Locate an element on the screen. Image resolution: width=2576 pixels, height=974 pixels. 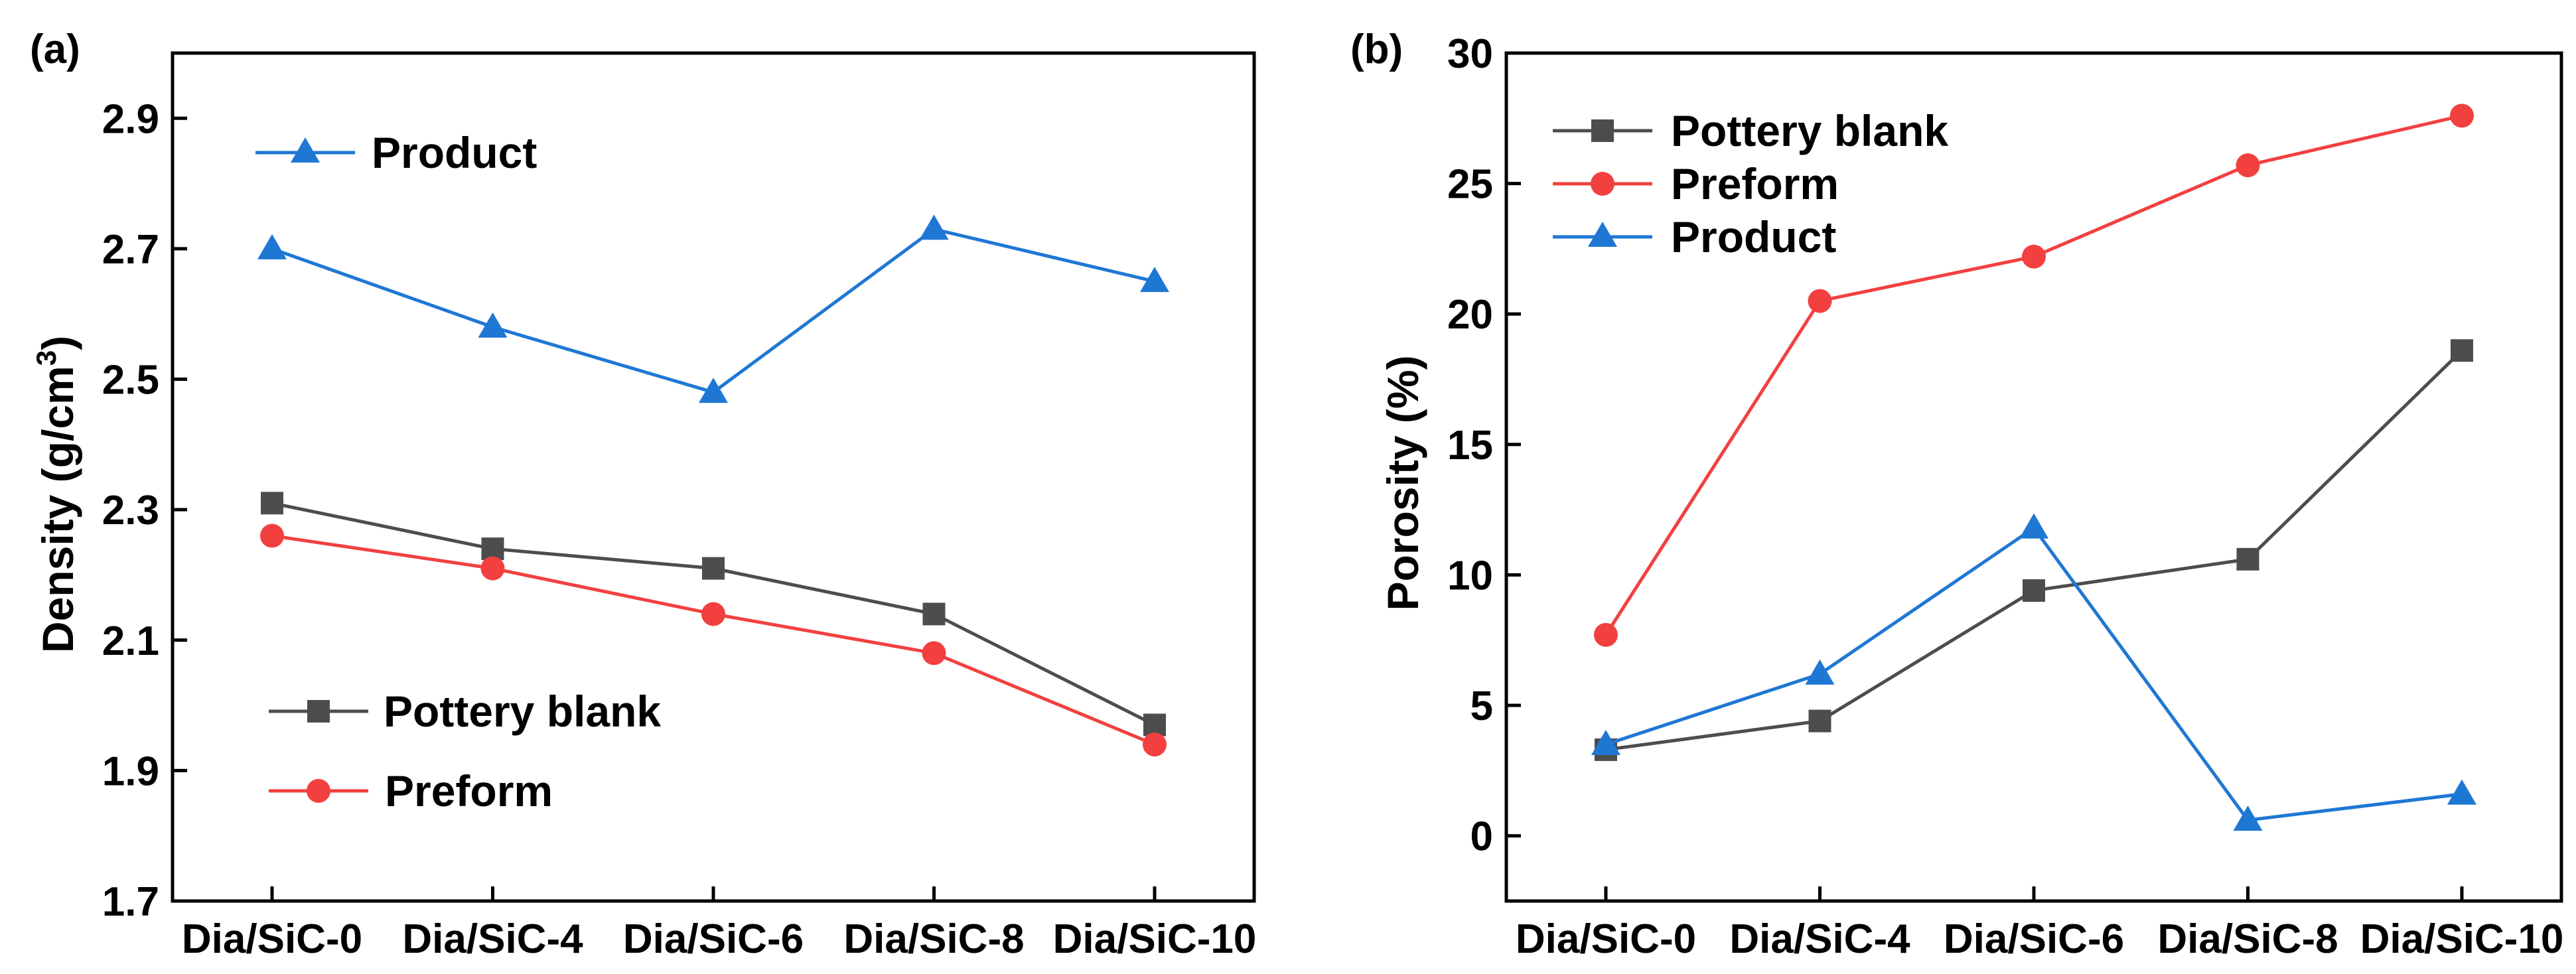
y-tick-label: 5 is located at coordinates (1481, 706).